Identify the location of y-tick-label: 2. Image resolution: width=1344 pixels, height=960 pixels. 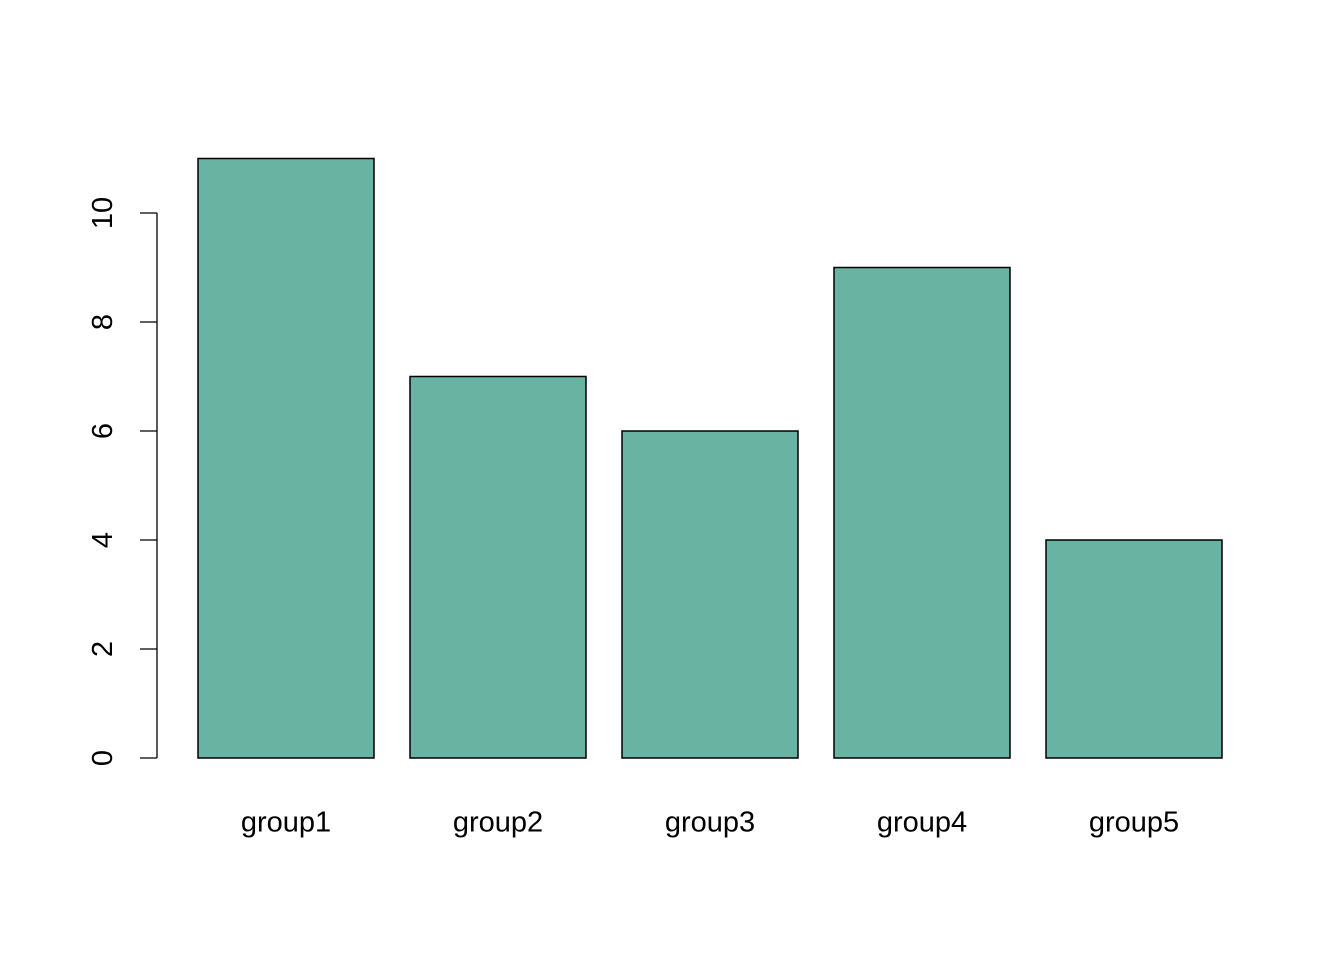
(103, 649).